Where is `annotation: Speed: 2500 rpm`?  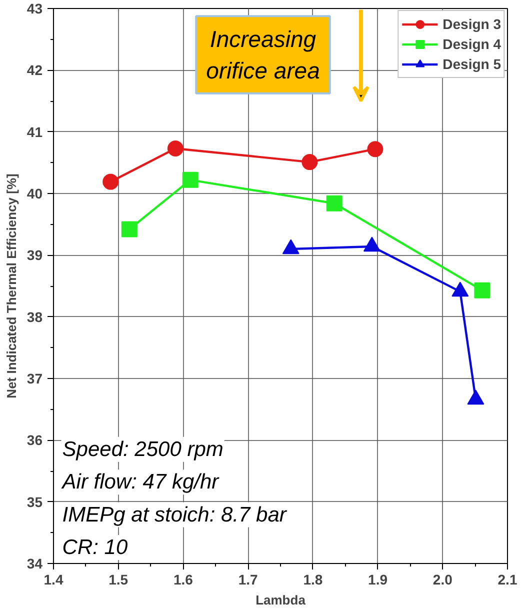
annotation: Speed: 2500 rpm is located at coordinates (143, 449).